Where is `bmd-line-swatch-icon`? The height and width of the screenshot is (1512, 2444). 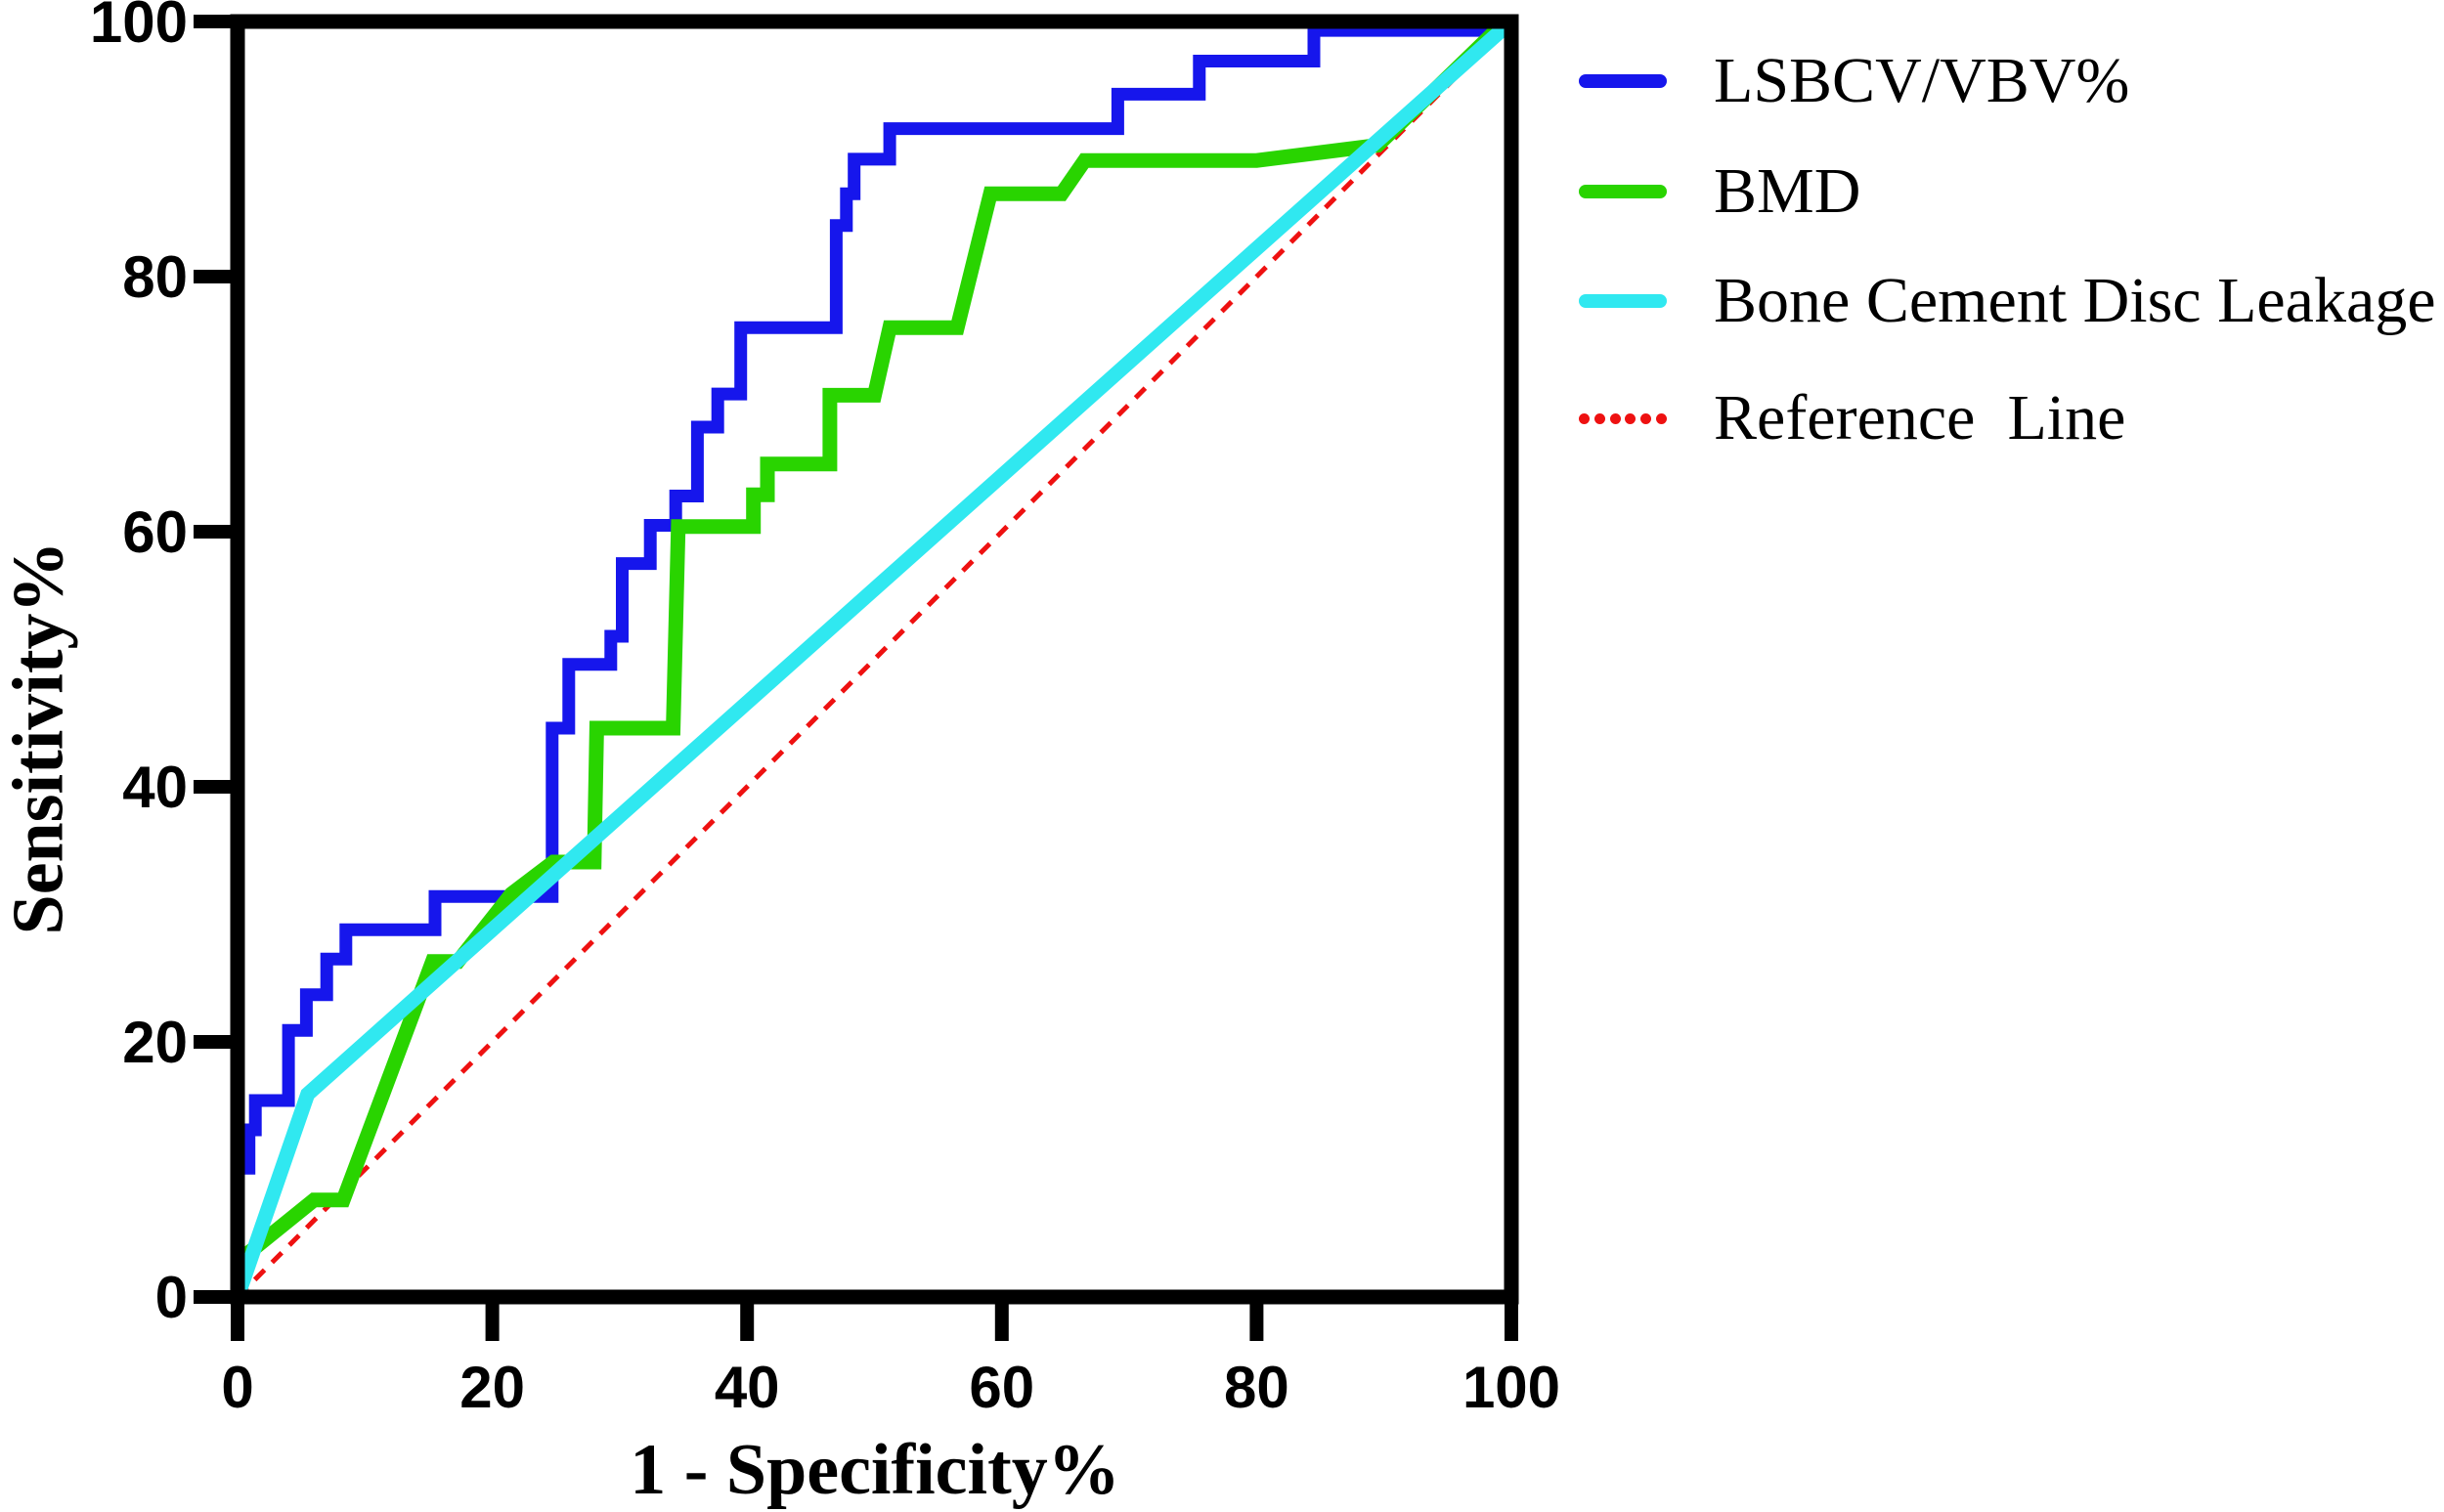 bmd-line-swatch-icon is located at coordinates (1623, 191).